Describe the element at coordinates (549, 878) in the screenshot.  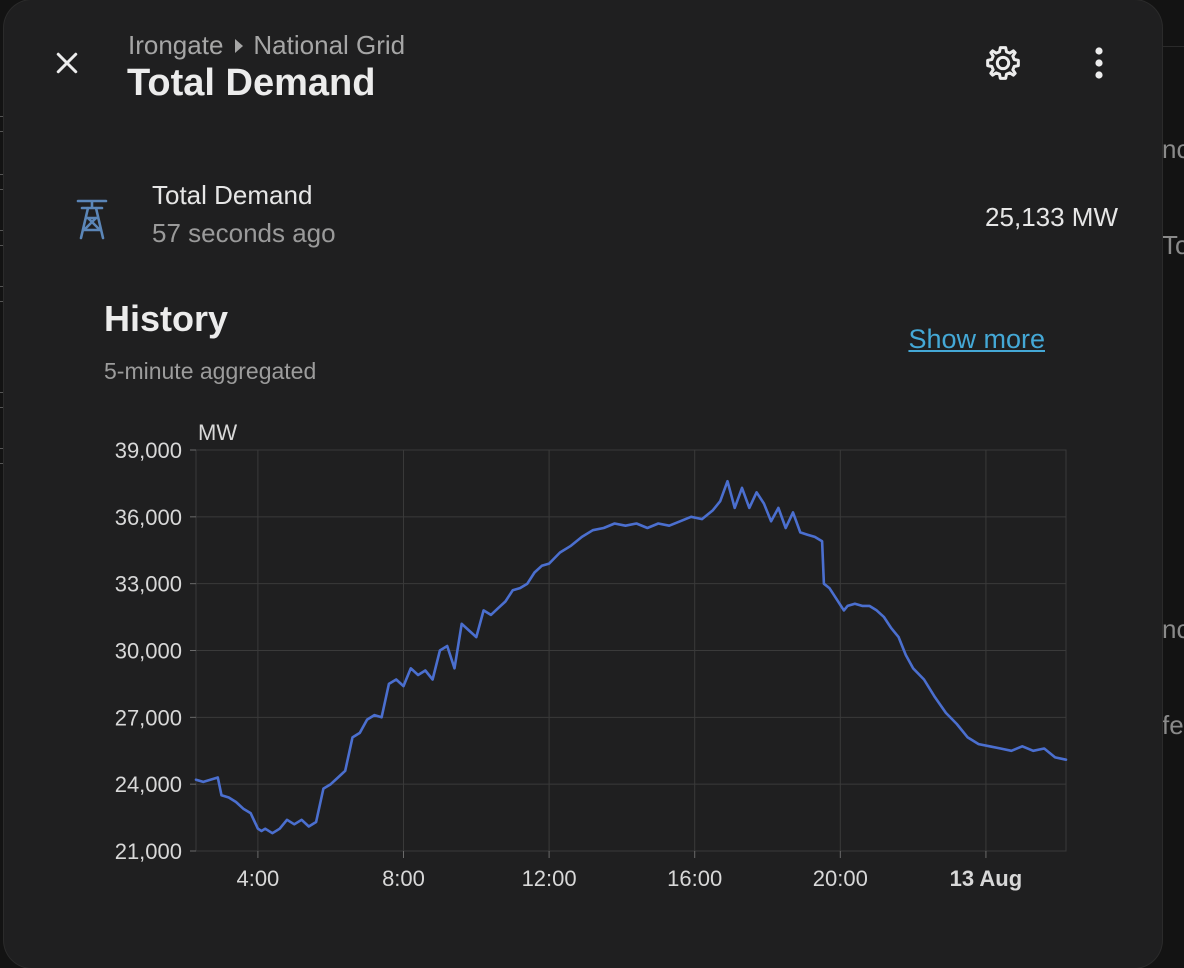
I see `x-tick-label: 12:00` at that location.